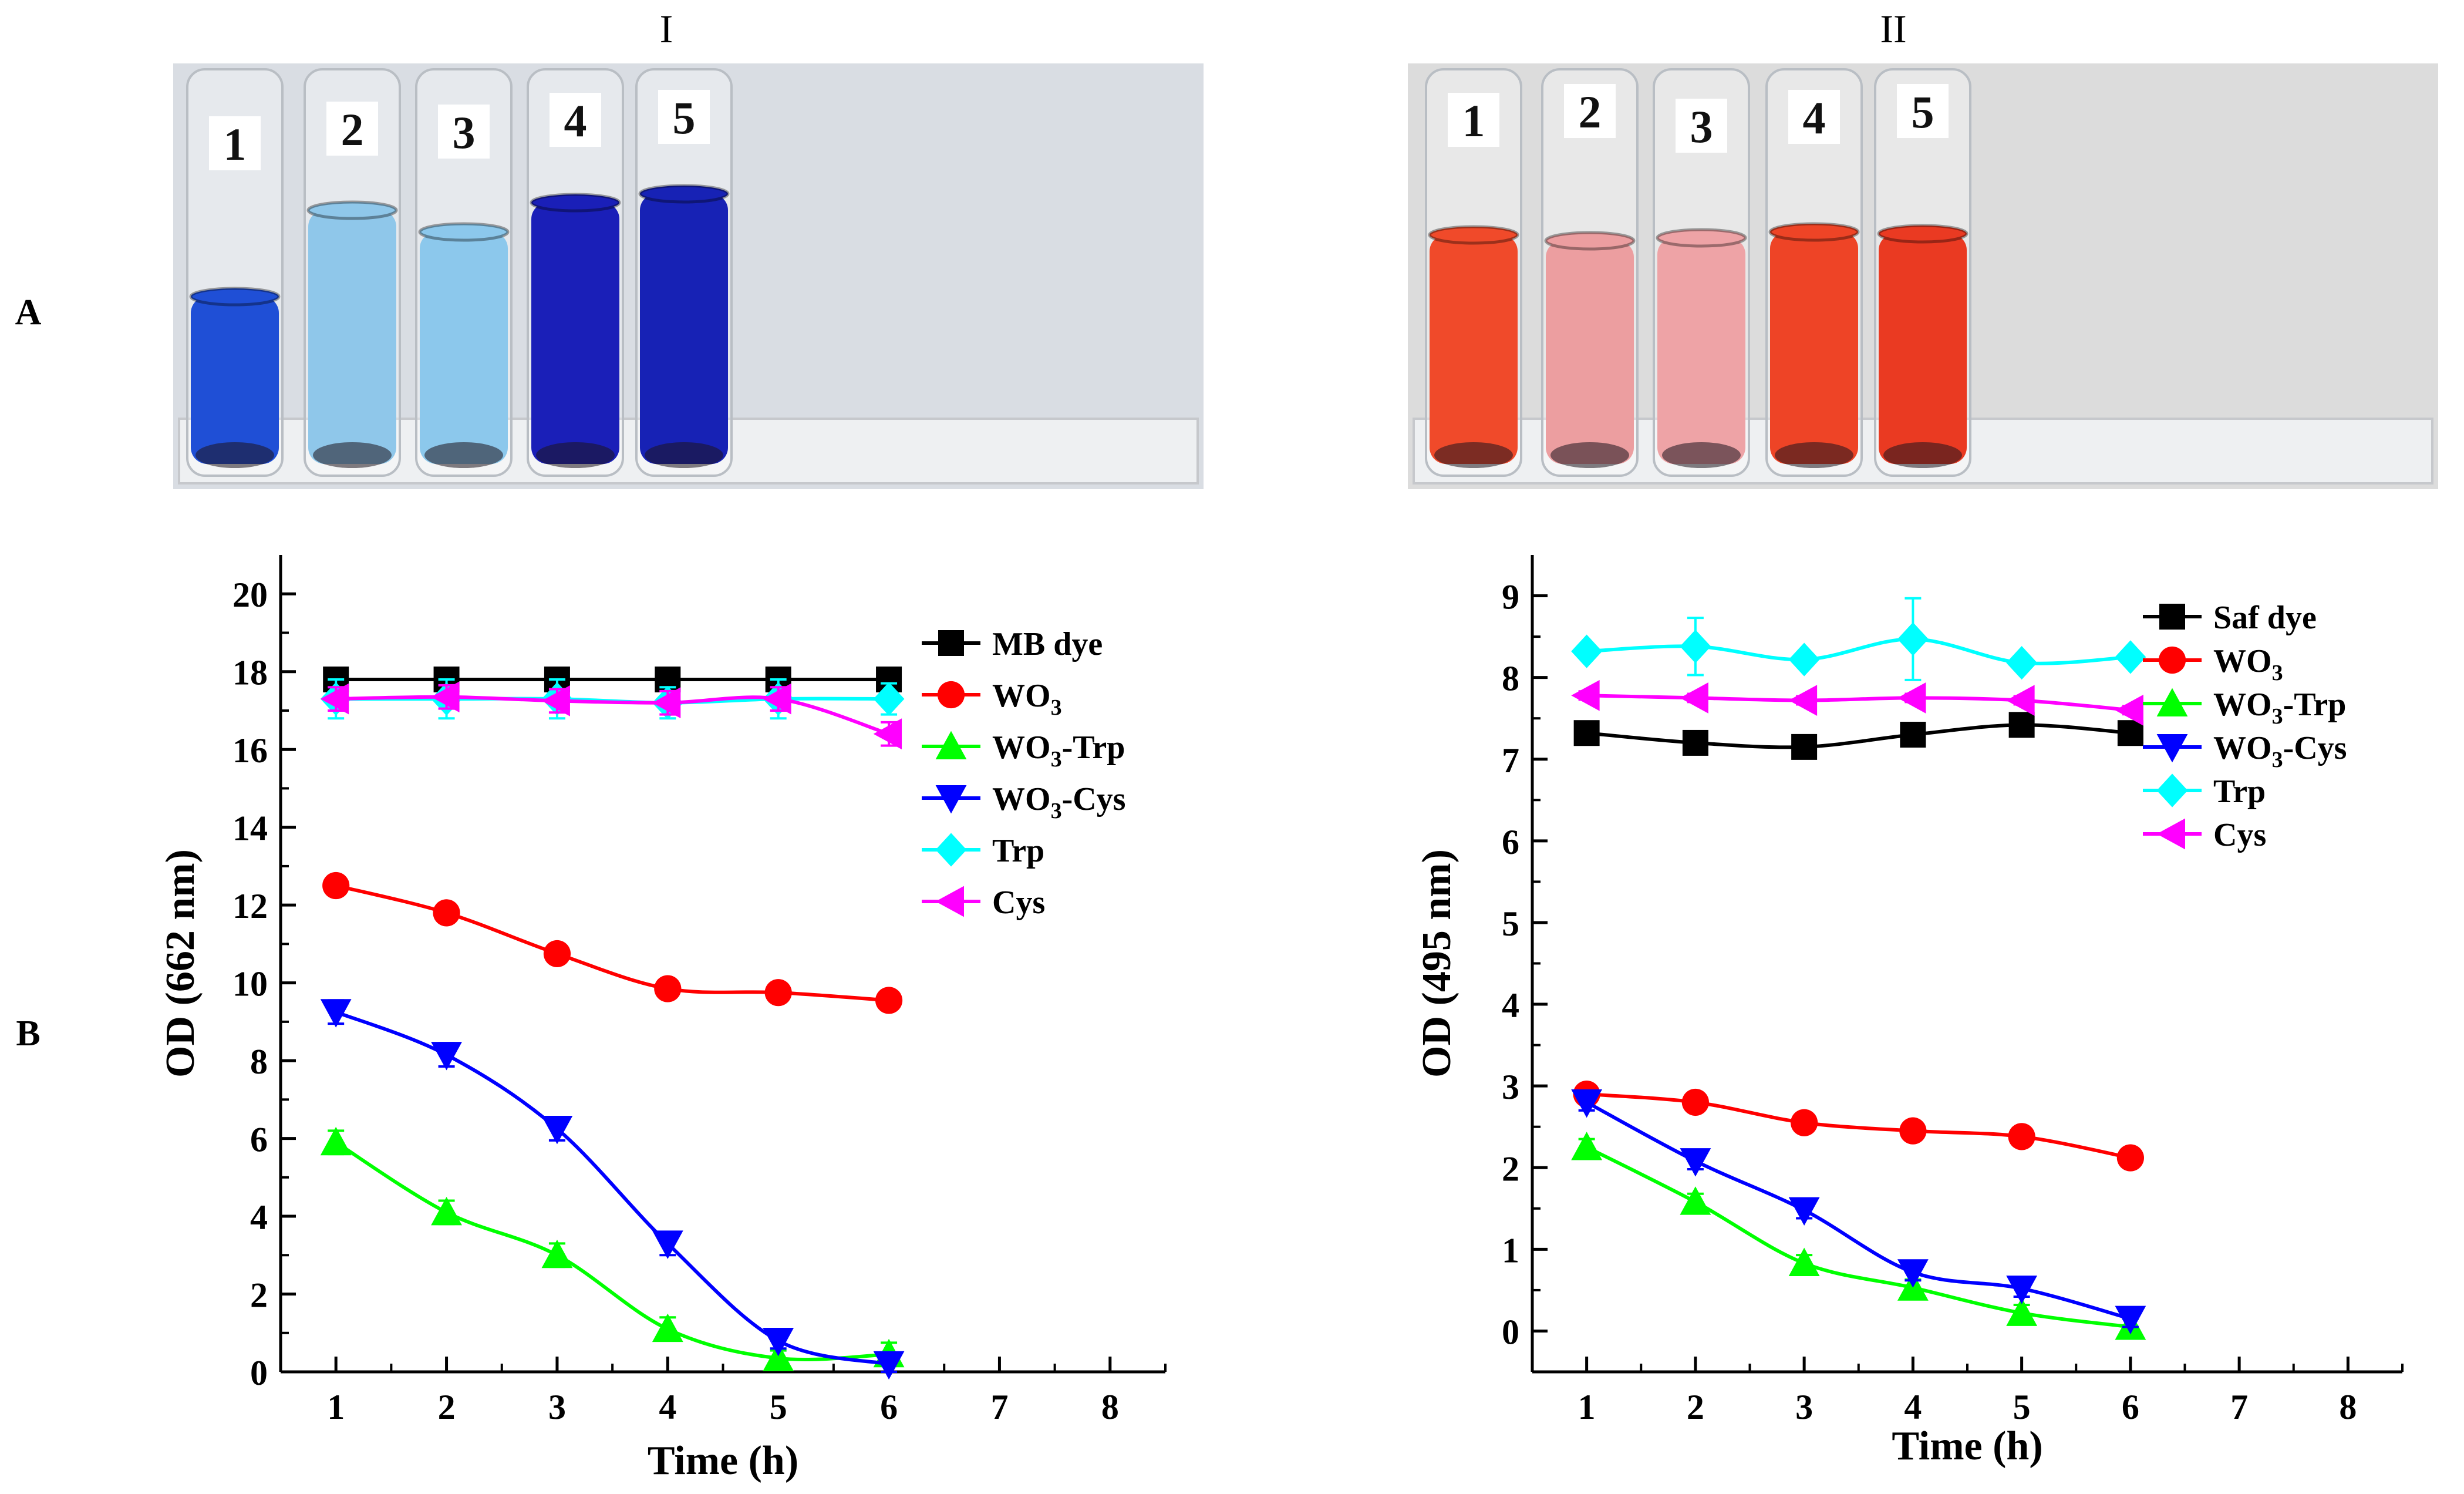  Describe the element at coordinates (2244, 708) in the screenshot. I see `legend-item: WO3-Trp` at that location.